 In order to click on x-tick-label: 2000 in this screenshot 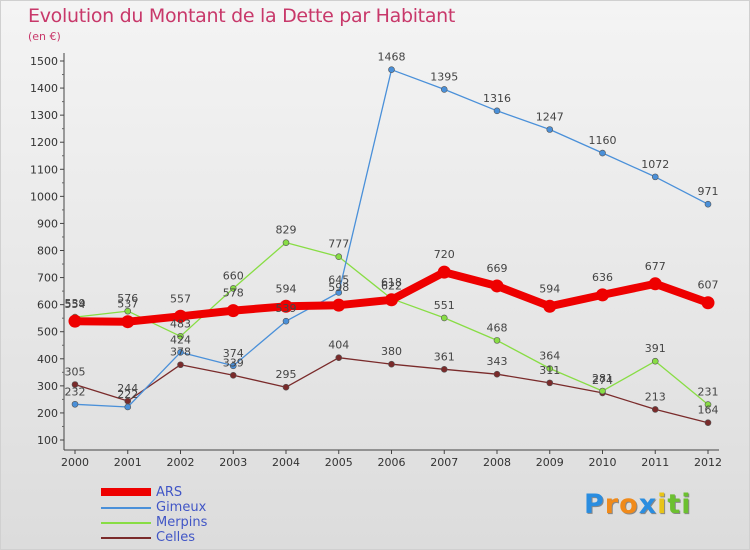, I will do `click(75, 462)`.